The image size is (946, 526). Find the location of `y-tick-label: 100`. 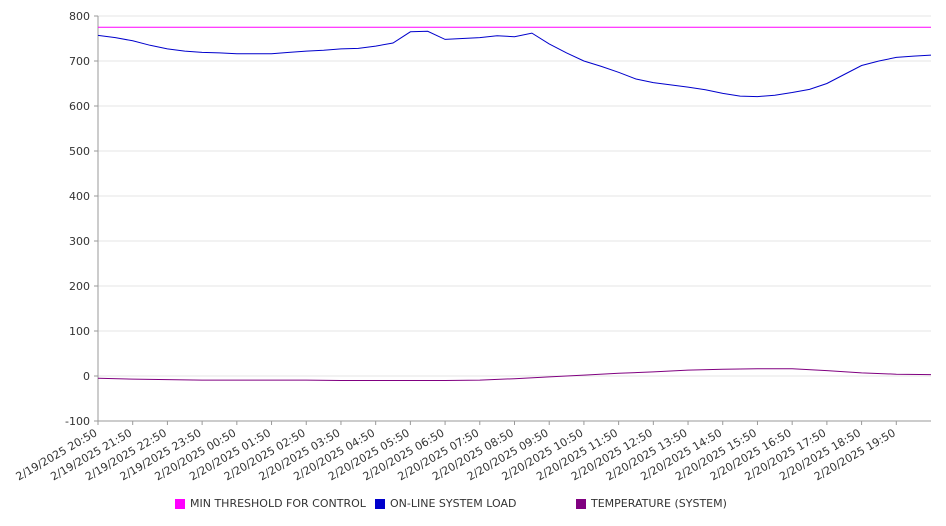

y-tick-label: 100 is located at coordinates (79, 331).